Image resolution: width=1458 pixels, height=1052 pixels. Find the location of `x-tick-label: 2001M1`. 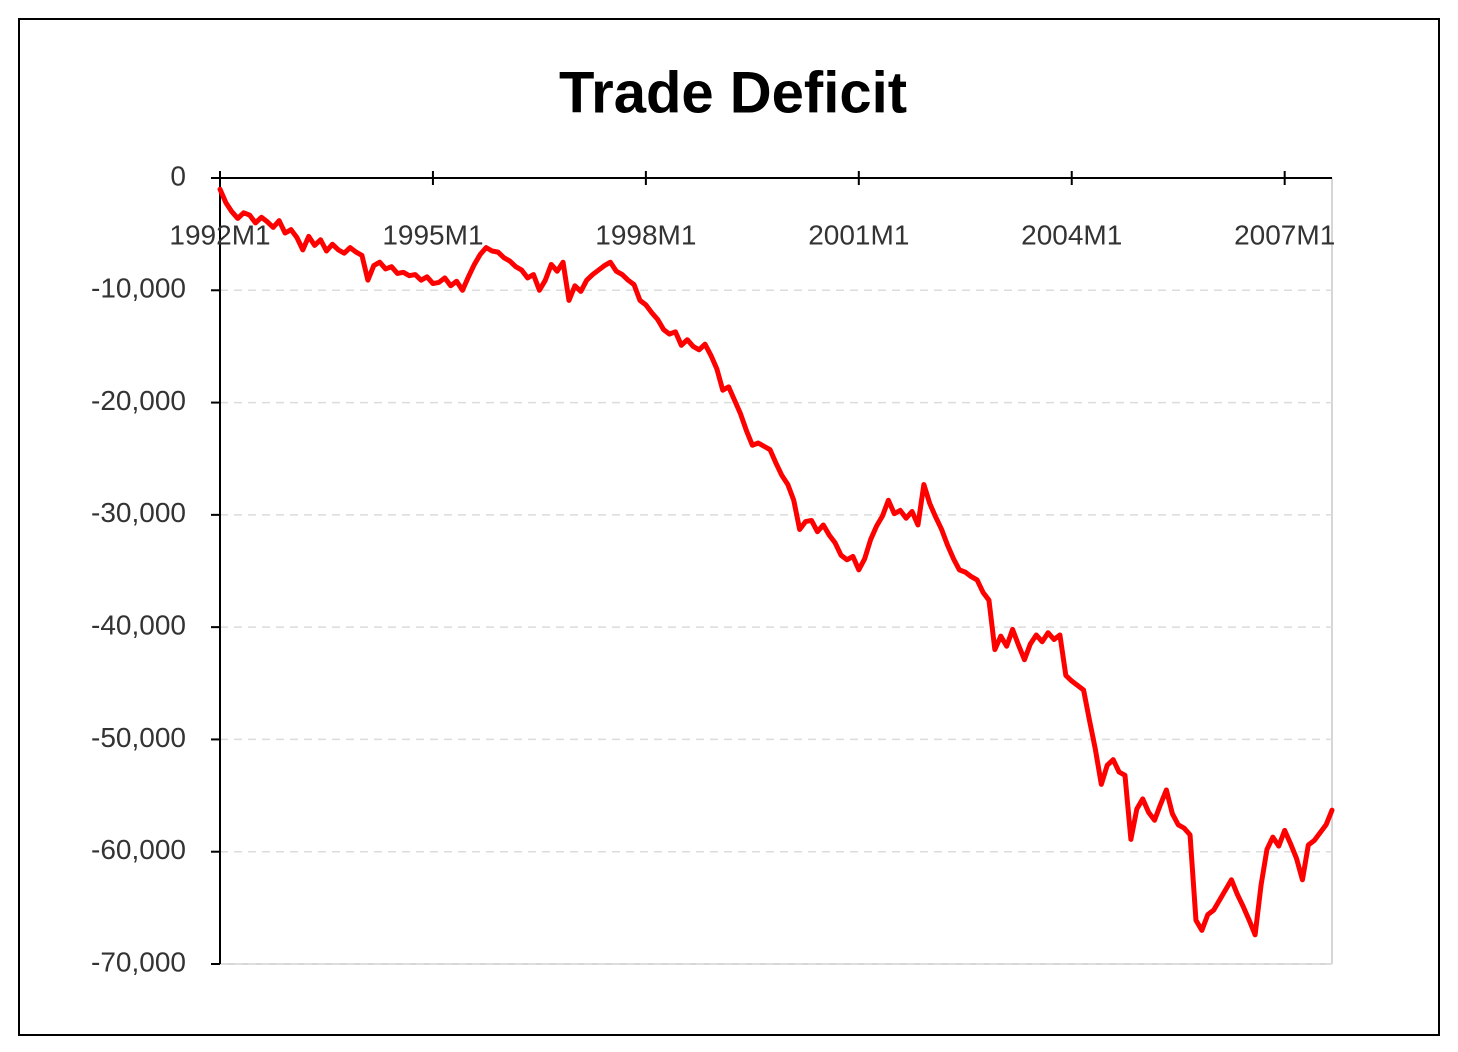

x-tick-label: 2001M1 is located at coordinates (858, 234).